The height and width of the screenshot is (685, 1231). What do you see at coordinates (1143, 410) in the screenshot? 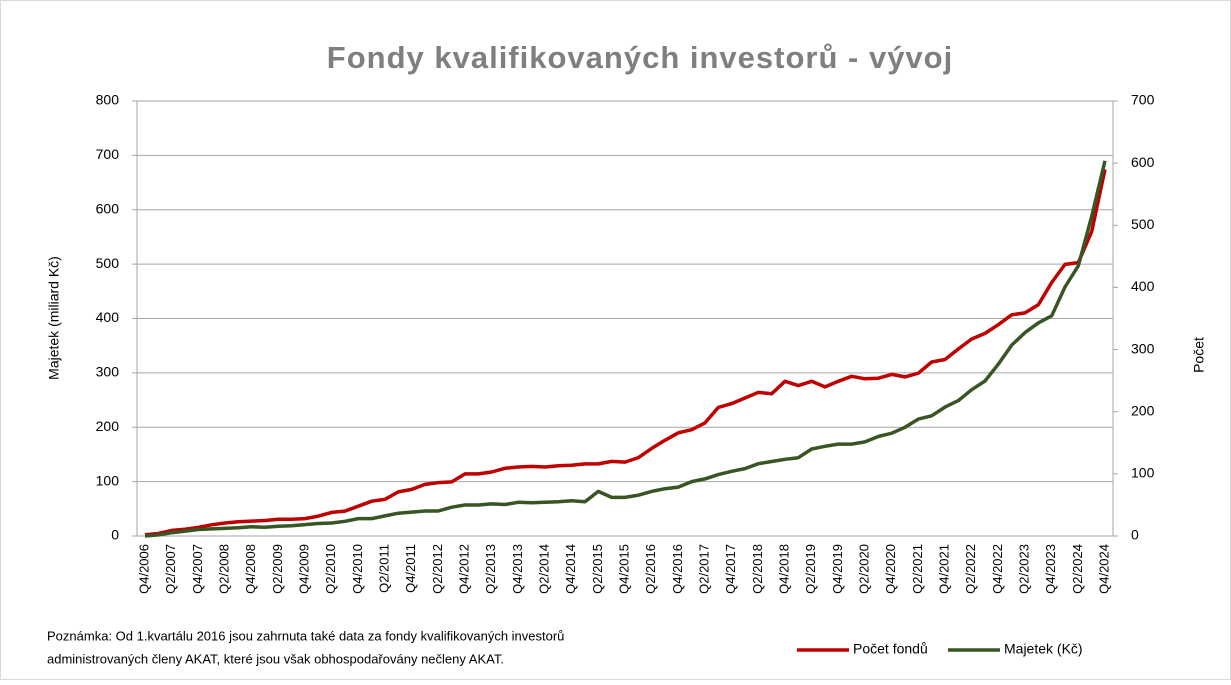
I see `y2-tick-label: 200` at bounding box center [1143, 410].